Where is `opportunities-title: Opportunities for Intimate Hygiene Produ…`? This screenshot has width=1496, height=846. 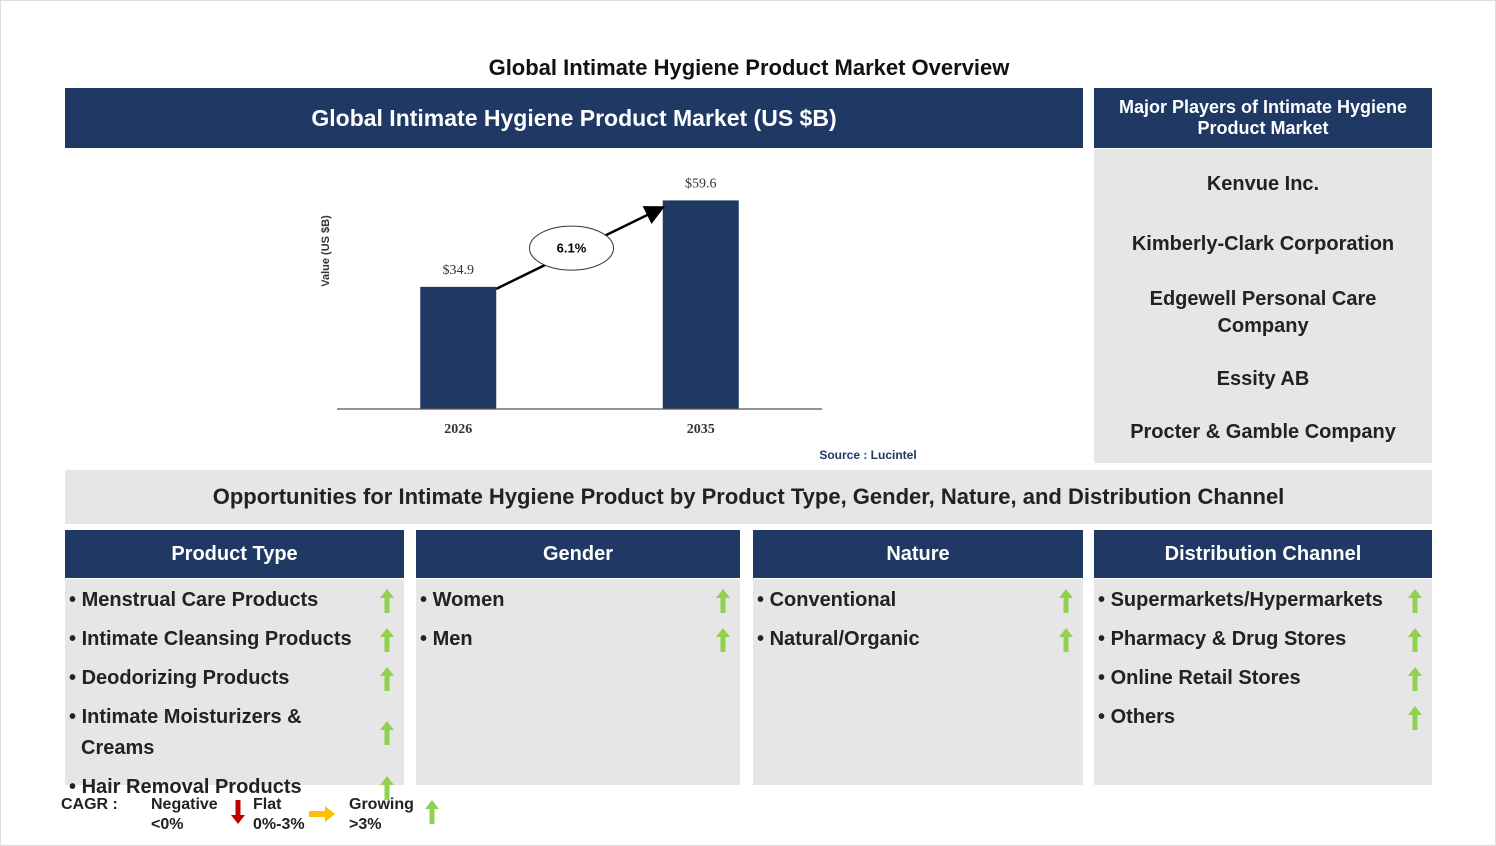
opportunities-title: Opportunities for Intimate Hygiene Produ… is located at coordinates (748, 497).